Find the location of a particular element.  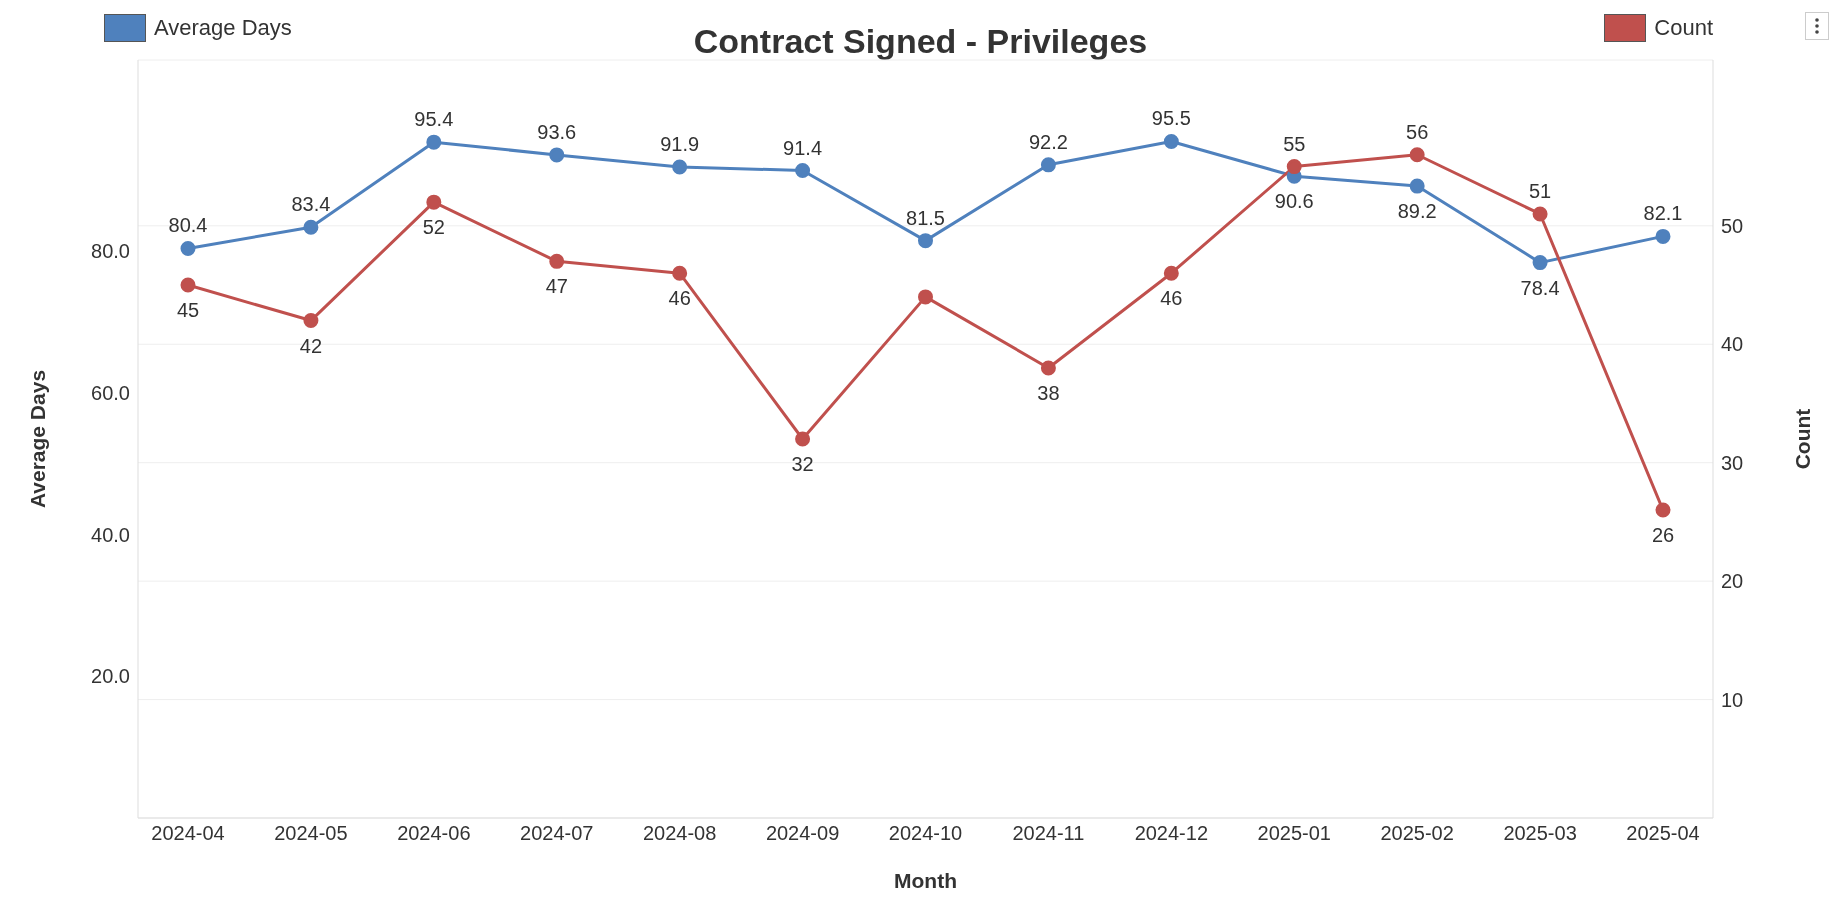

y2-tick-label: 40 is located at coordinates (1732, 344).